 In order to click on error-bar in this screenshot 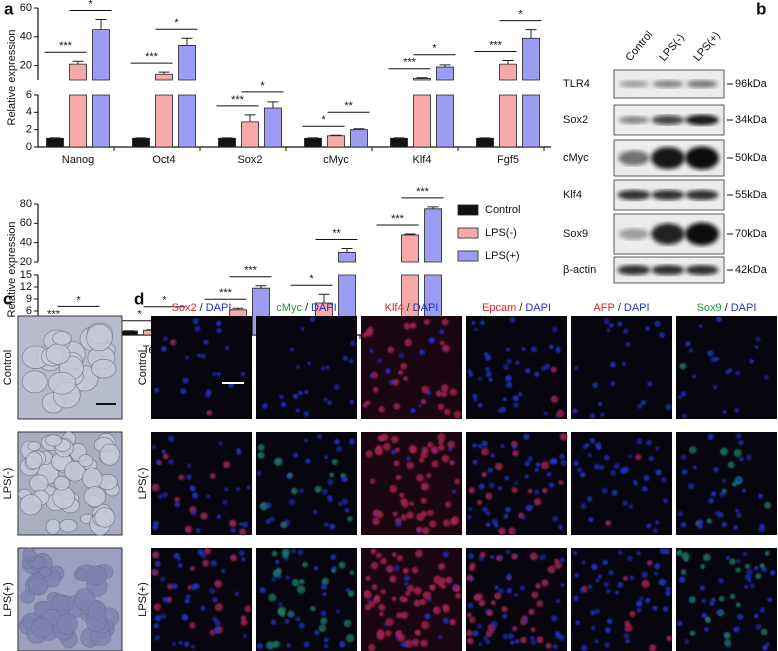, I will do `click(433, 207)`.